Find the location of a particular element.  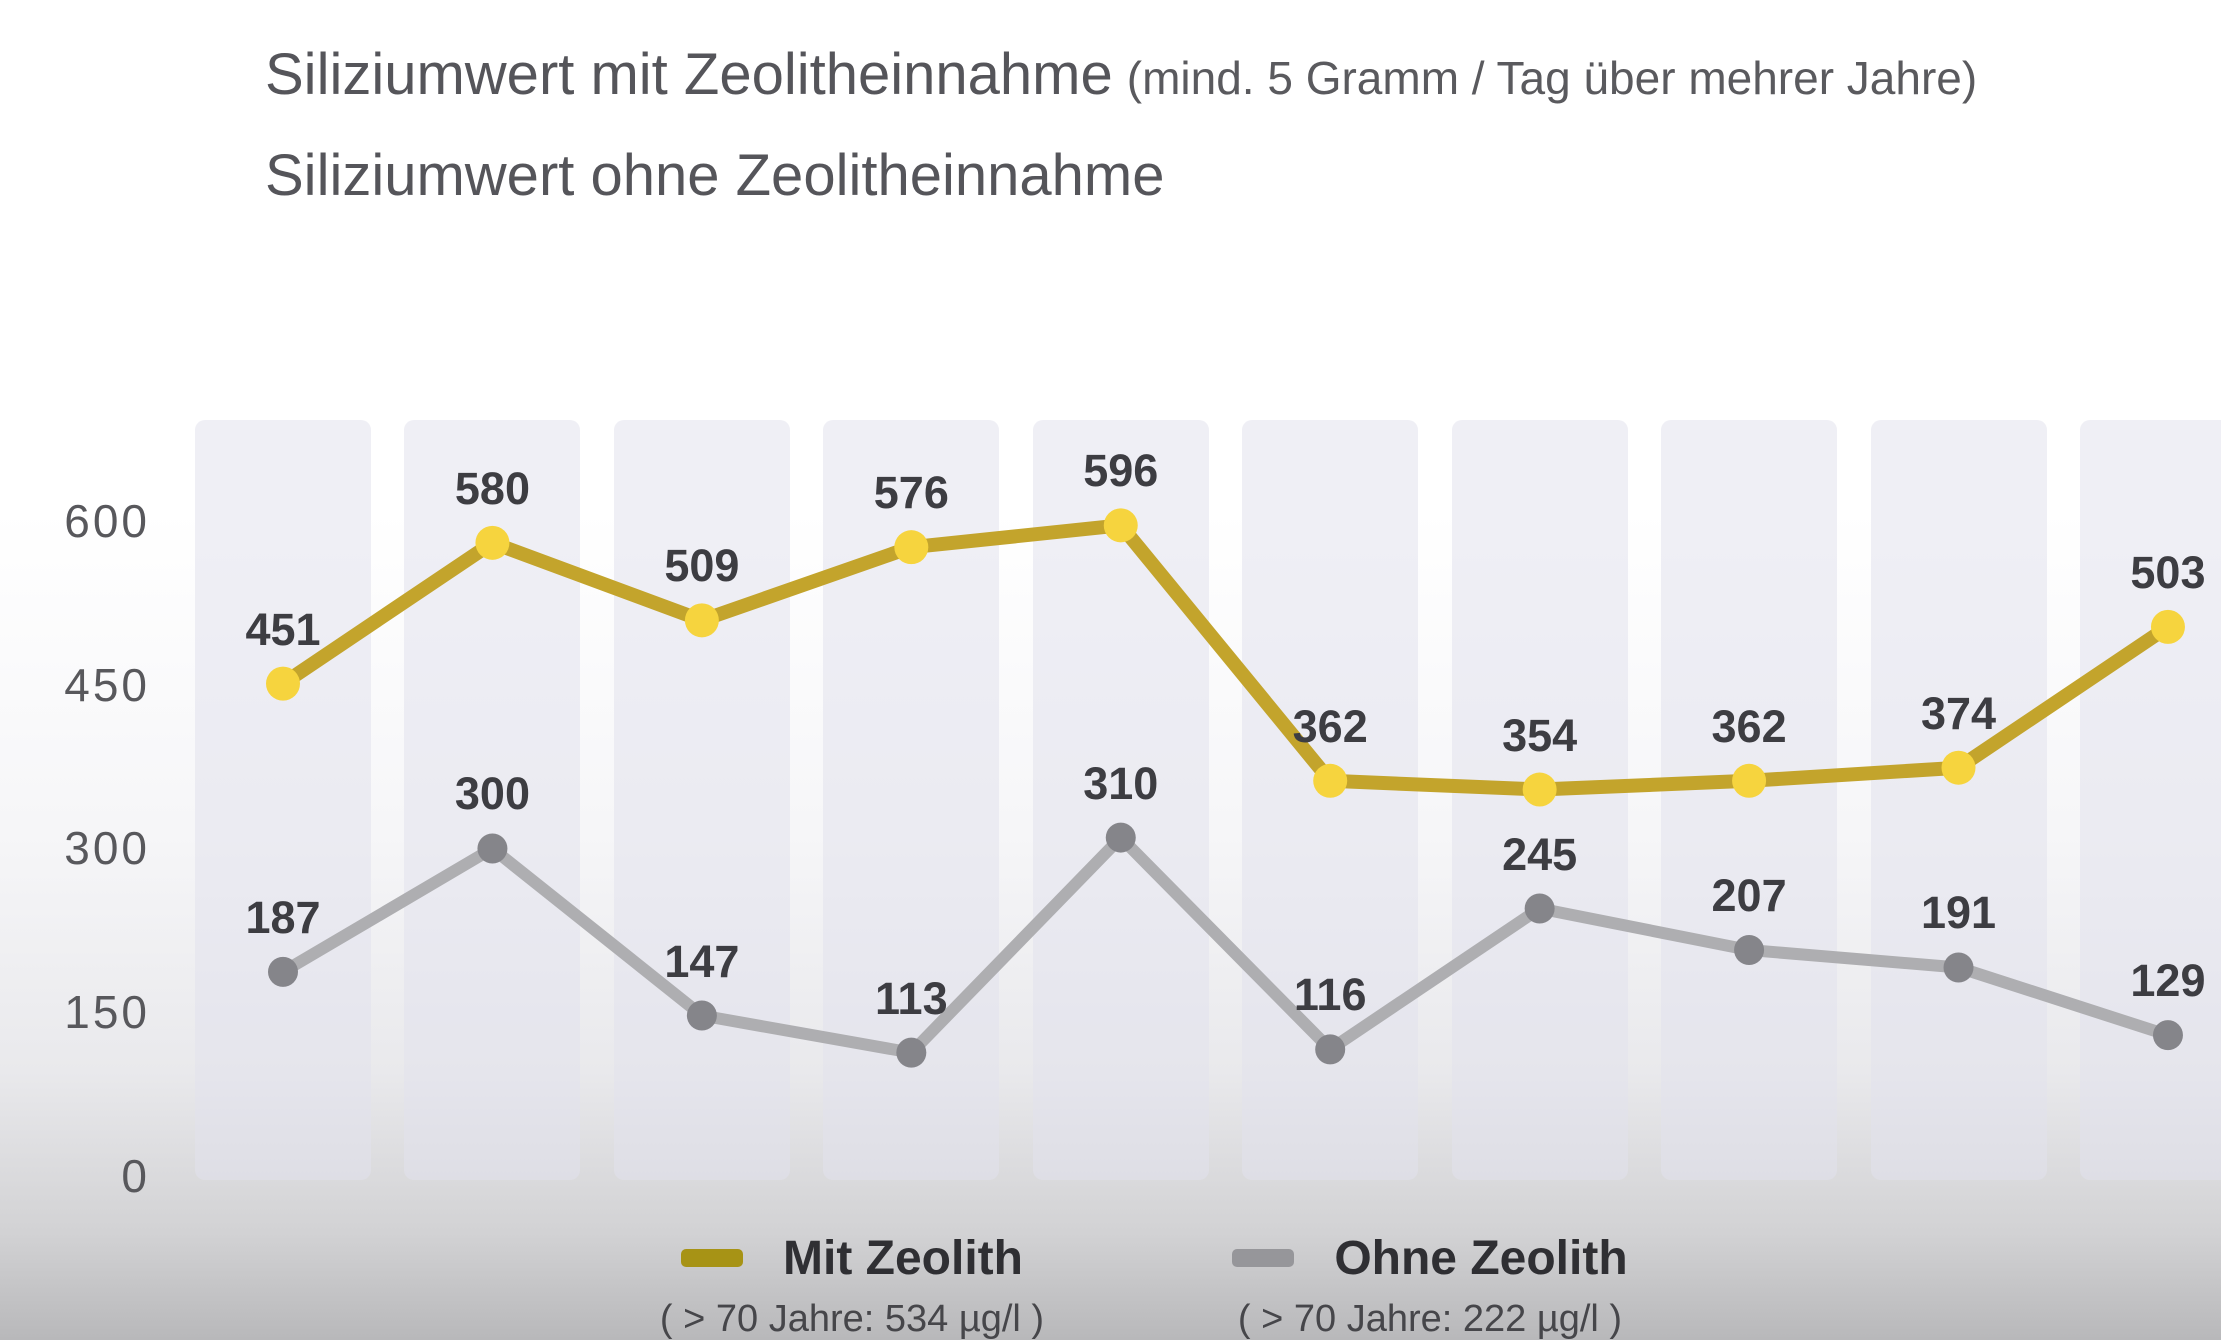

y-axis-tick-label: 600 is located at coordinates (107, 520).